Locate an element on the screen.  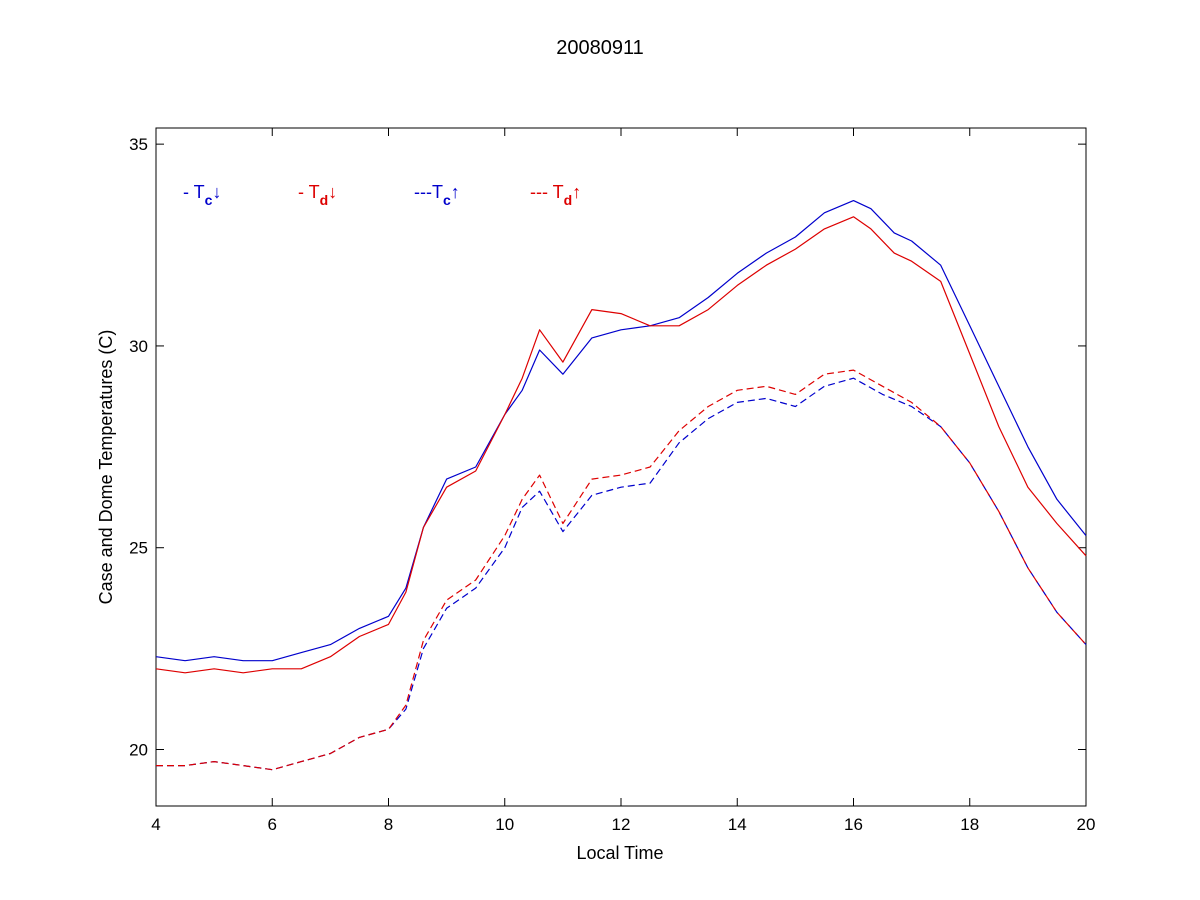
legend-entry-0: - Tc↓ is located at coordinates (202, 195).